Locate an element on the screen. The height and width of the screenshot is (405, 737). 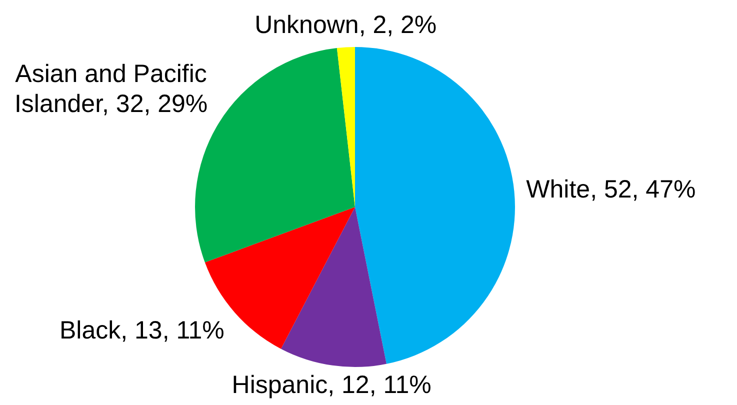
slice-label: Unknown, 2, 2% is located at coordinates (345, 25).